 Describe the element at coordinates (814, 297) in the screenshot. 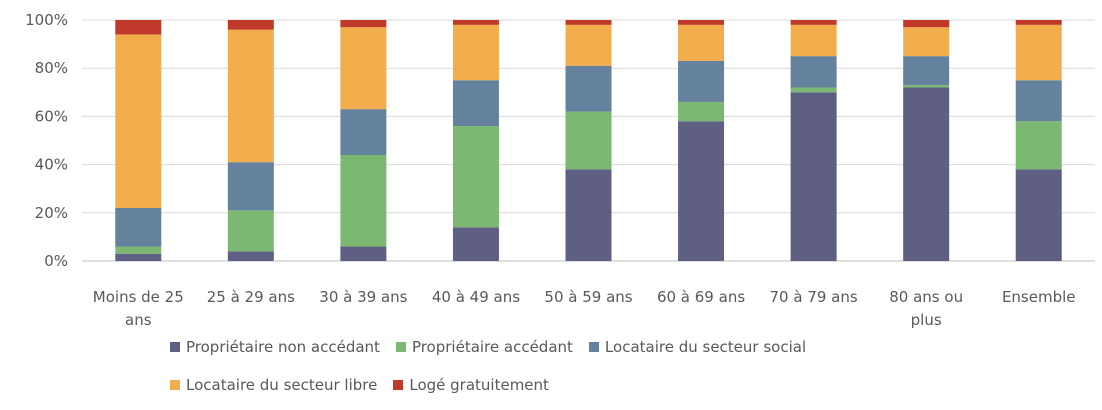

I see `x-tick-label: 70 à 79 ans` at that location.